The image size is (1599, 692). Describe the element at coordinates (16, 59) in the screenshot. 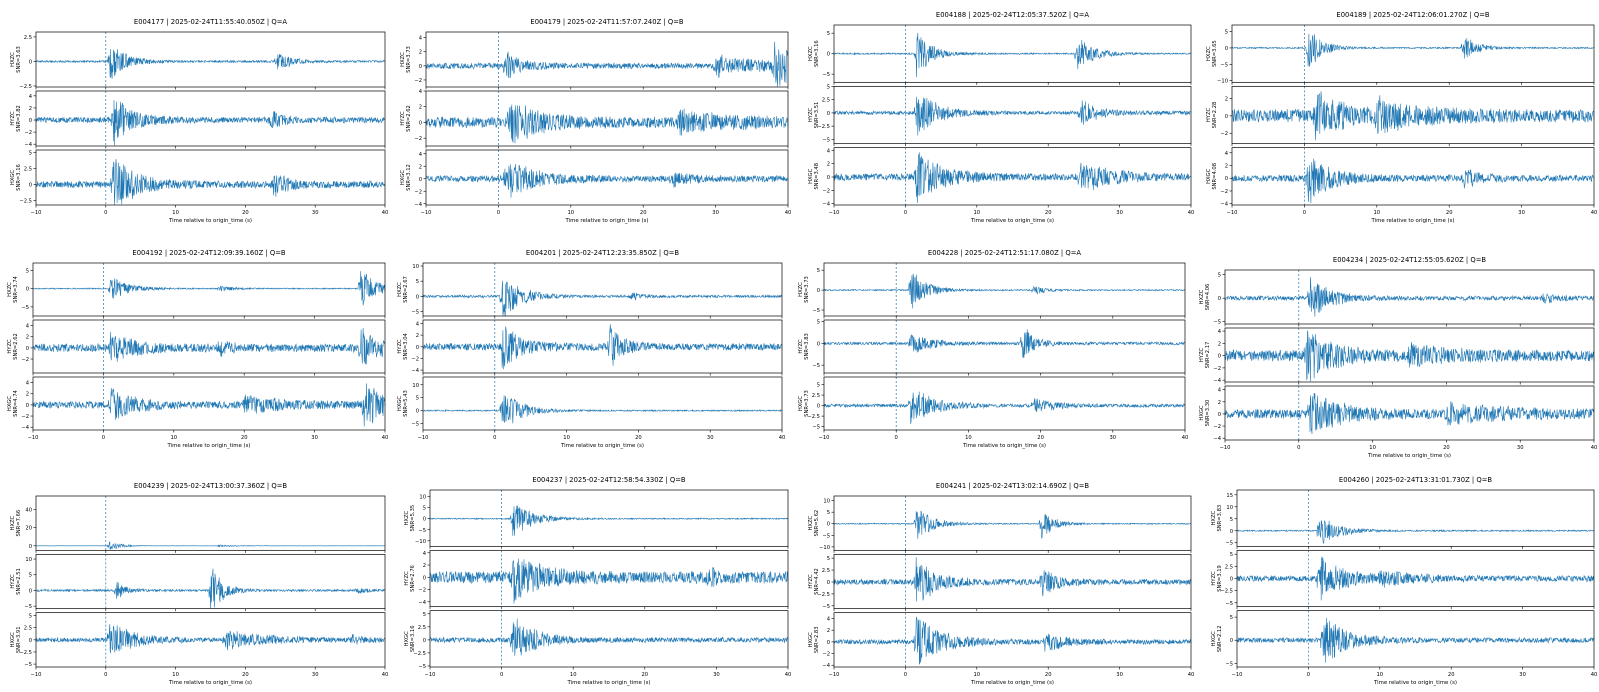

I see `channel-label: HXZCSNR=3.63` at that location.